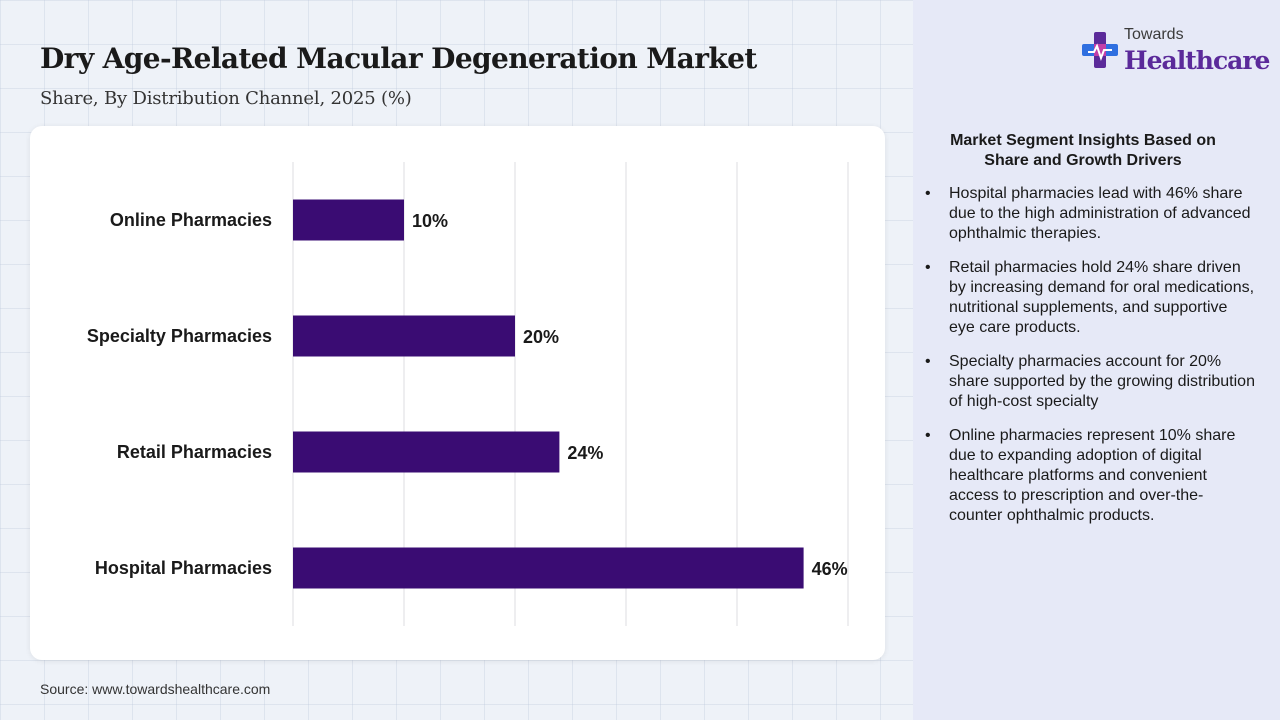 This screenshot has width=1280, height=720. I want to click on category-label: Retail Pharmacies, so click(194, 452).